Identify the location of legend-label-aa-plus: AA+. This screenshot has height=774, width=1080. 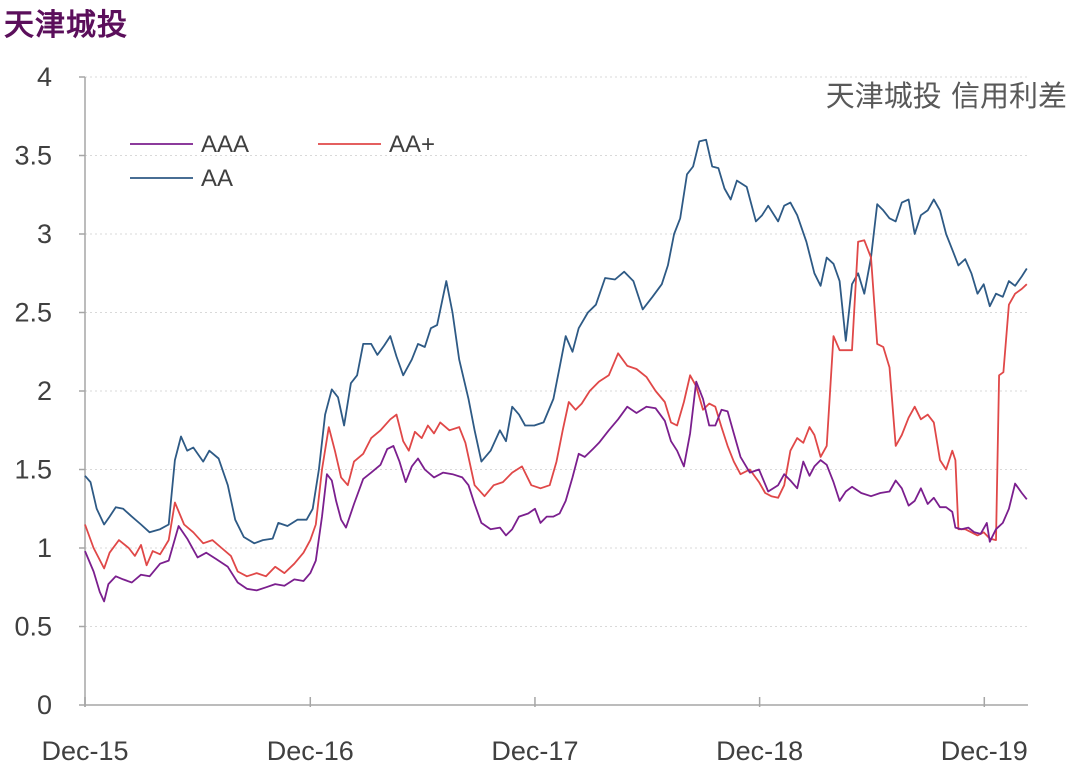
(412, 144).